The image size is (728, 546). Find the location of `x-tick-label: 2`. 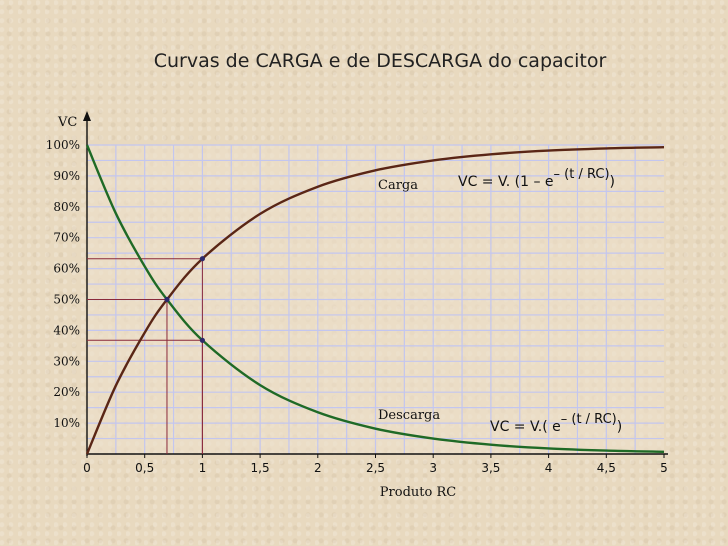

x-tick-label: 2 is located at coordinates (318, 468).